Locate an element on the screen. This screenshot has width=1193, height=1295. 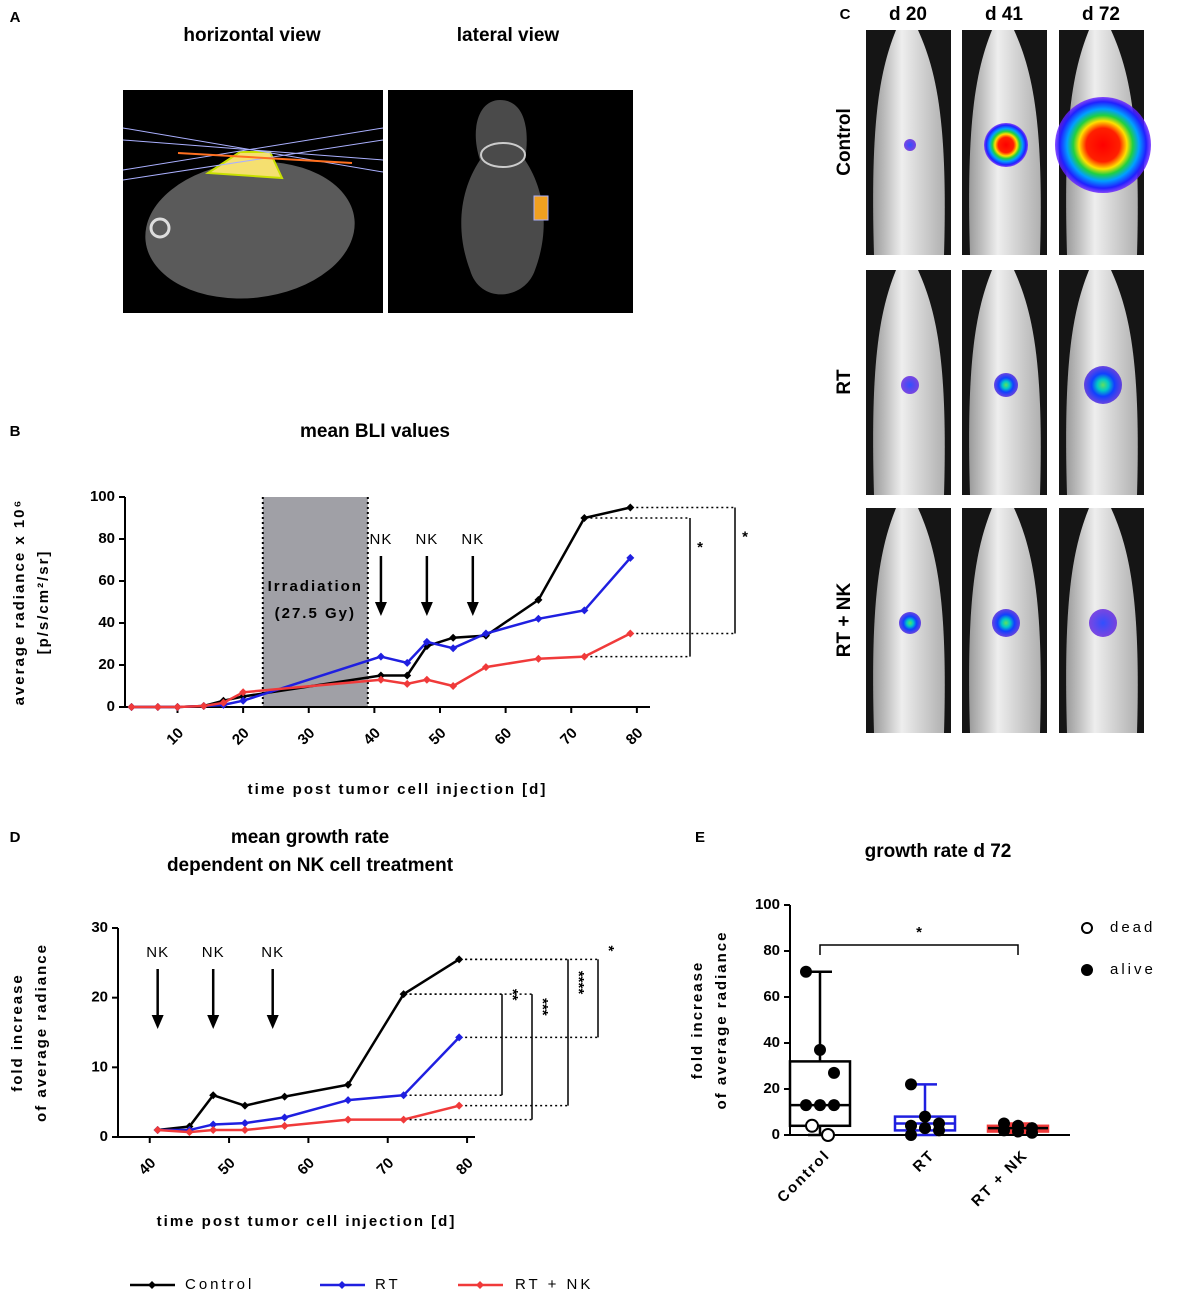
time-label: d 20 is located at coordinates (908, 14).